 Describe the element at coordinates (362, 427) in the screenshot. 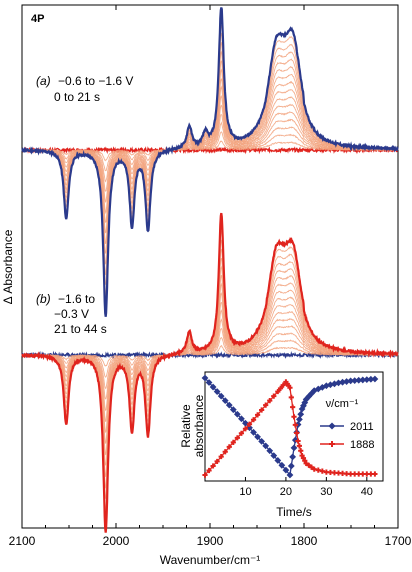

I see `legend-entry-label: 2011` at that location.